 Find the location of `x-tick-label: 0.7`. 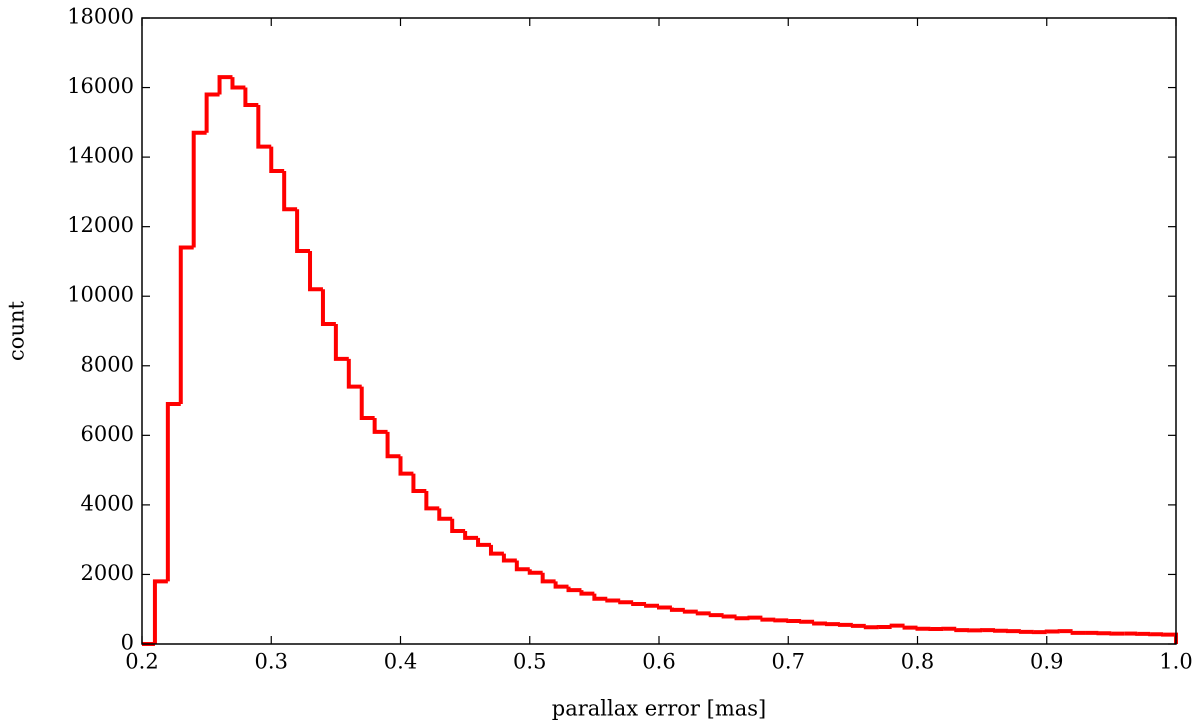

x-tick-label: 0.7 is located at coordinates (788, 662).